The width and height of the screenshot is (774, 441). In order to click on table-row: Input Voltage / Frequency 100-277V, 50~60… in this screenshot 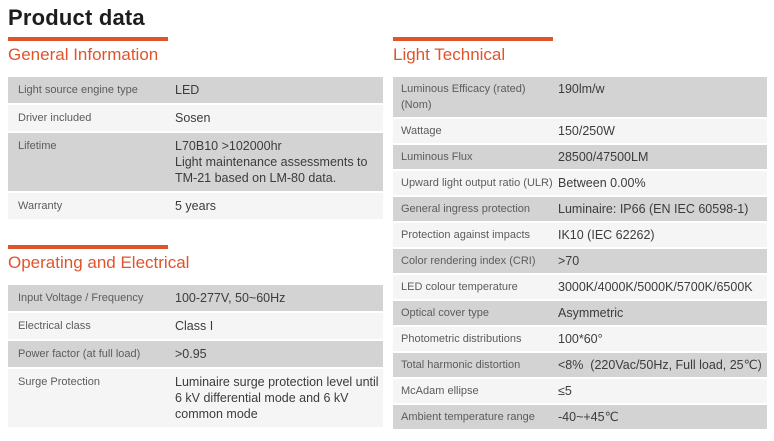, I will do `click(195, 298)`.